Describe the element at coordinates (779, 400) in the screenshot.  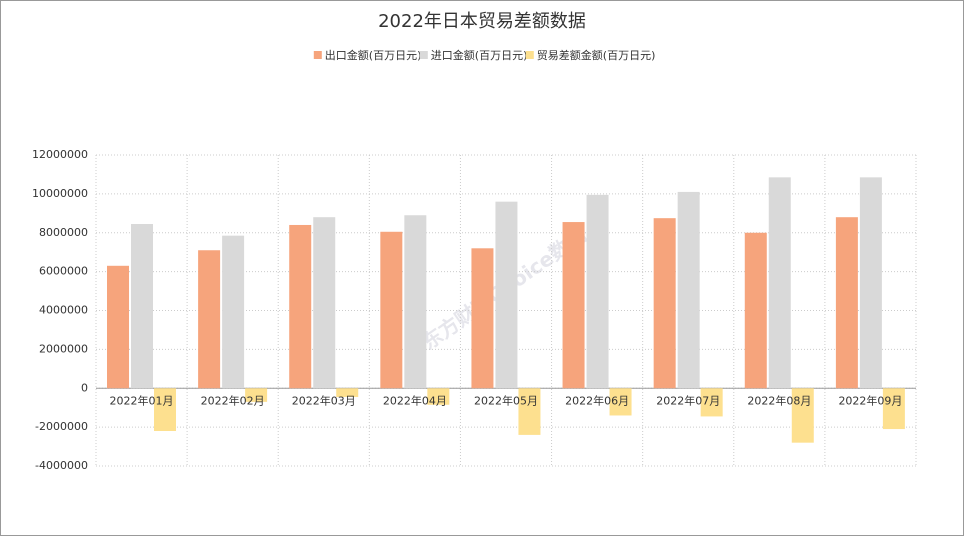
I see `x-tick-label: 2022年08月` at that location.